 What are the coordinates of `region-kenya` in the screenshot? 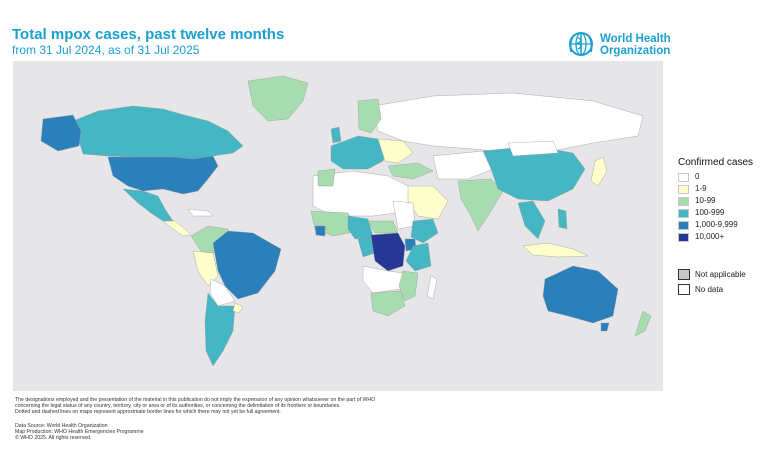 It's located at (418, 257).